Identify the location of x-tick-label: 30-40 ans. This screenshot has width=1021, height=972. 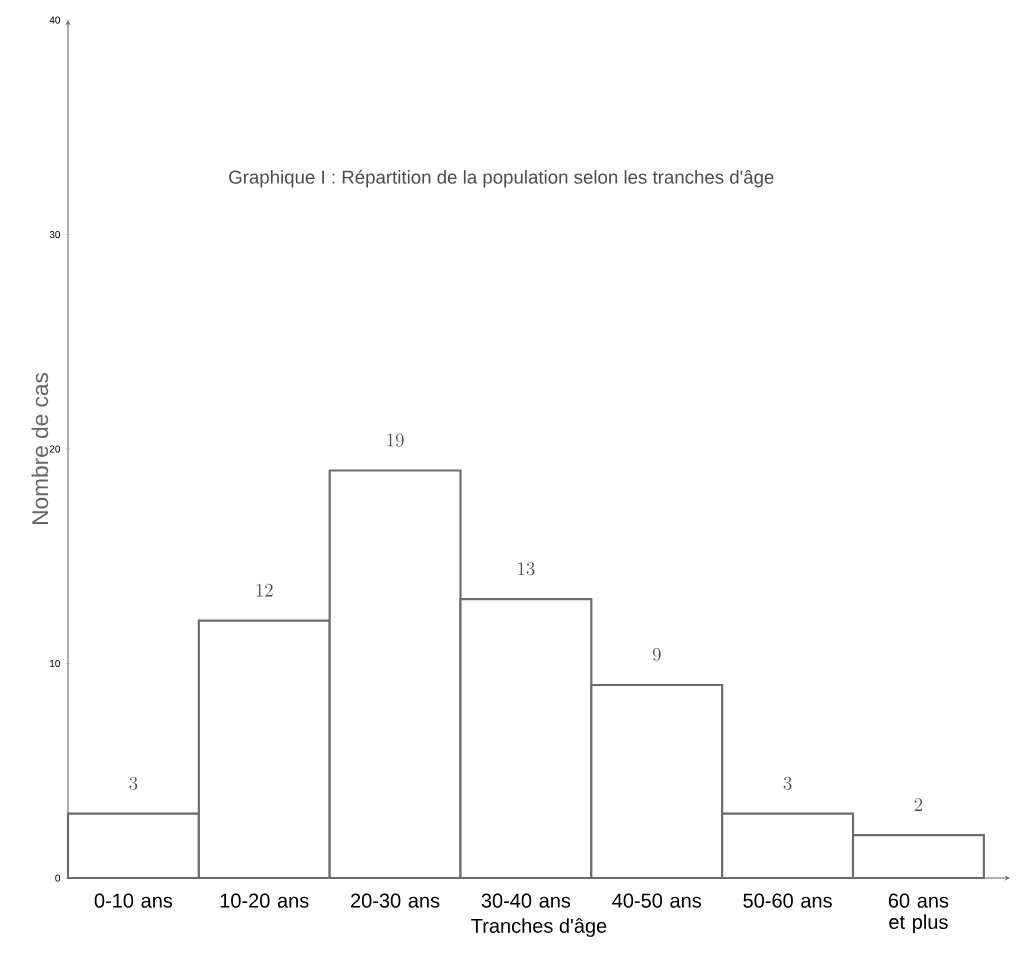
(526, 900).